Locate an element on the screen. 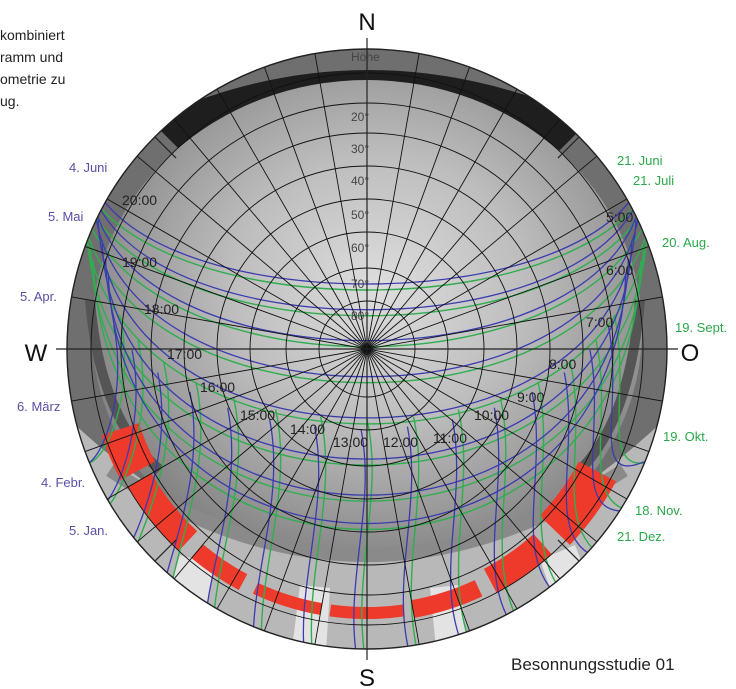 The width and height of the screenshot is (736, 689). altitude-labels: Höhe 20° 30° 40° 50° 60° 70° 80° is located at coordinates (365, 186).